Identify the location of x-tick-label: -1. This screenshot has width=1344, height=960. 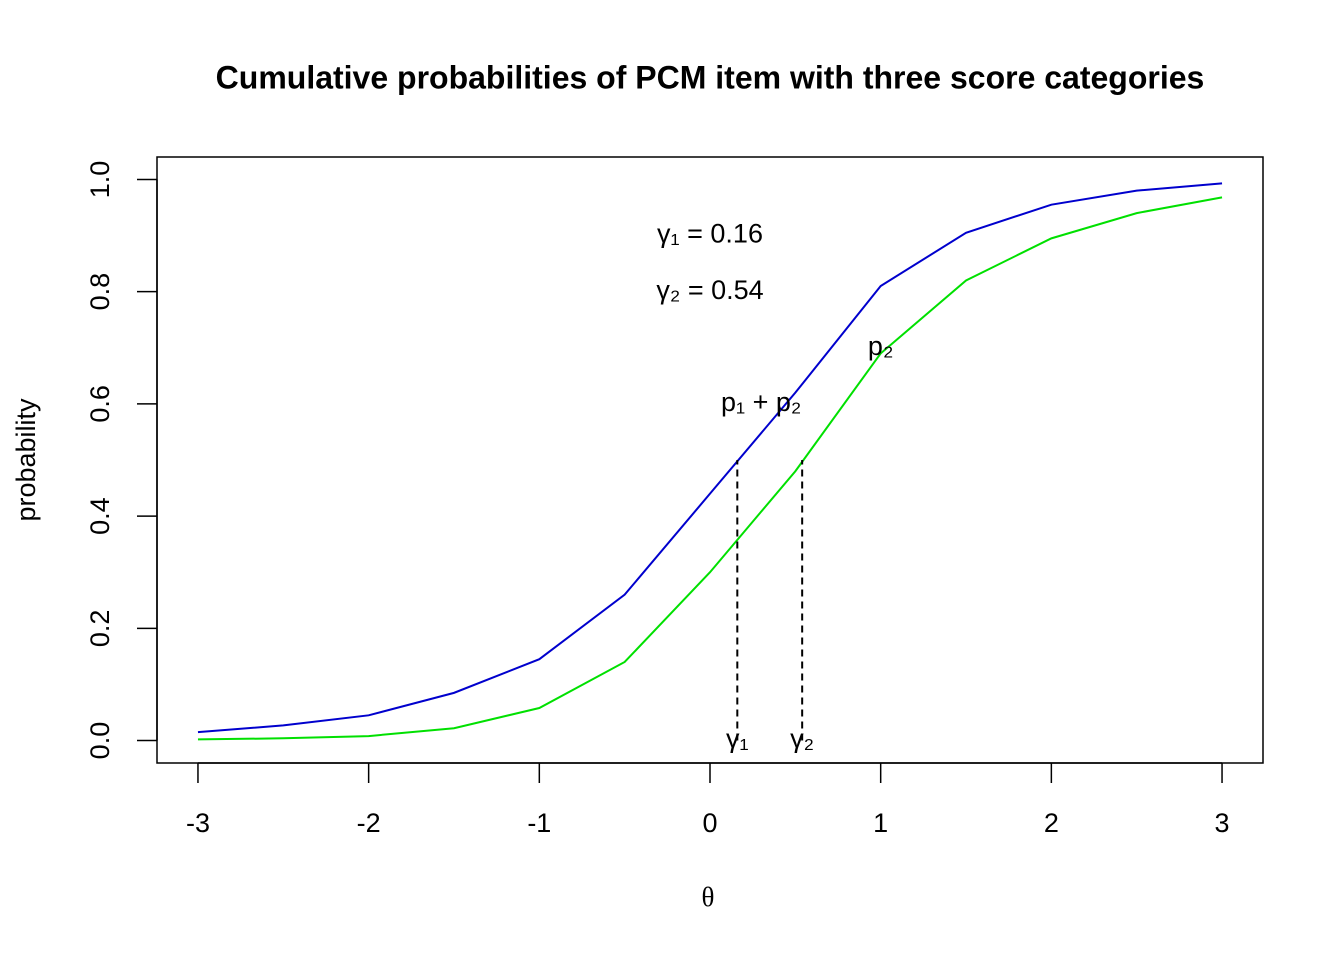
(539, 823).